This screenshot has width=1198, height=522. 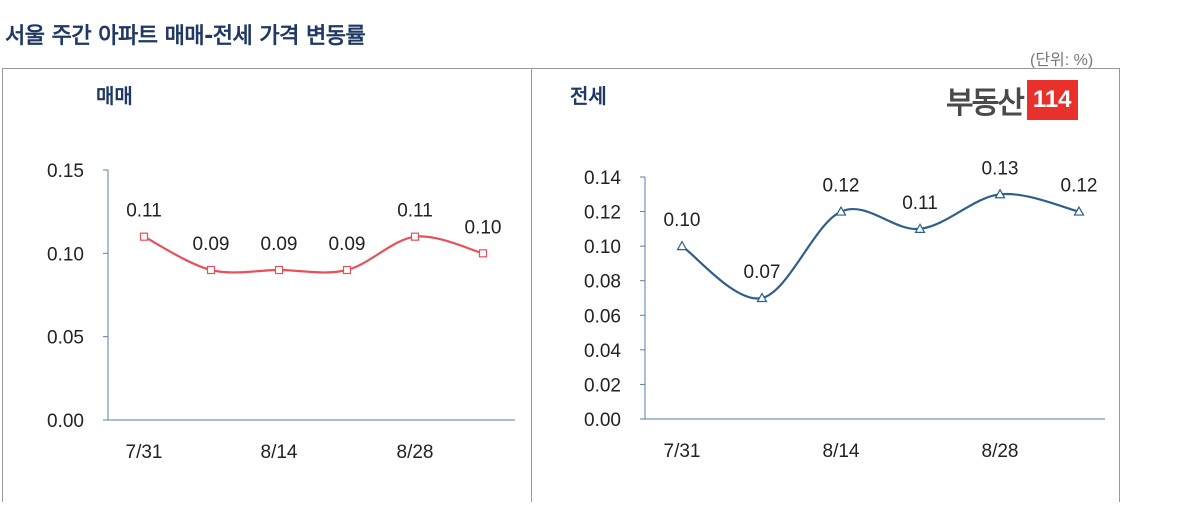 I want to click on jeonse-x-tick-label: 8/28, so click(x=1000, y=451).